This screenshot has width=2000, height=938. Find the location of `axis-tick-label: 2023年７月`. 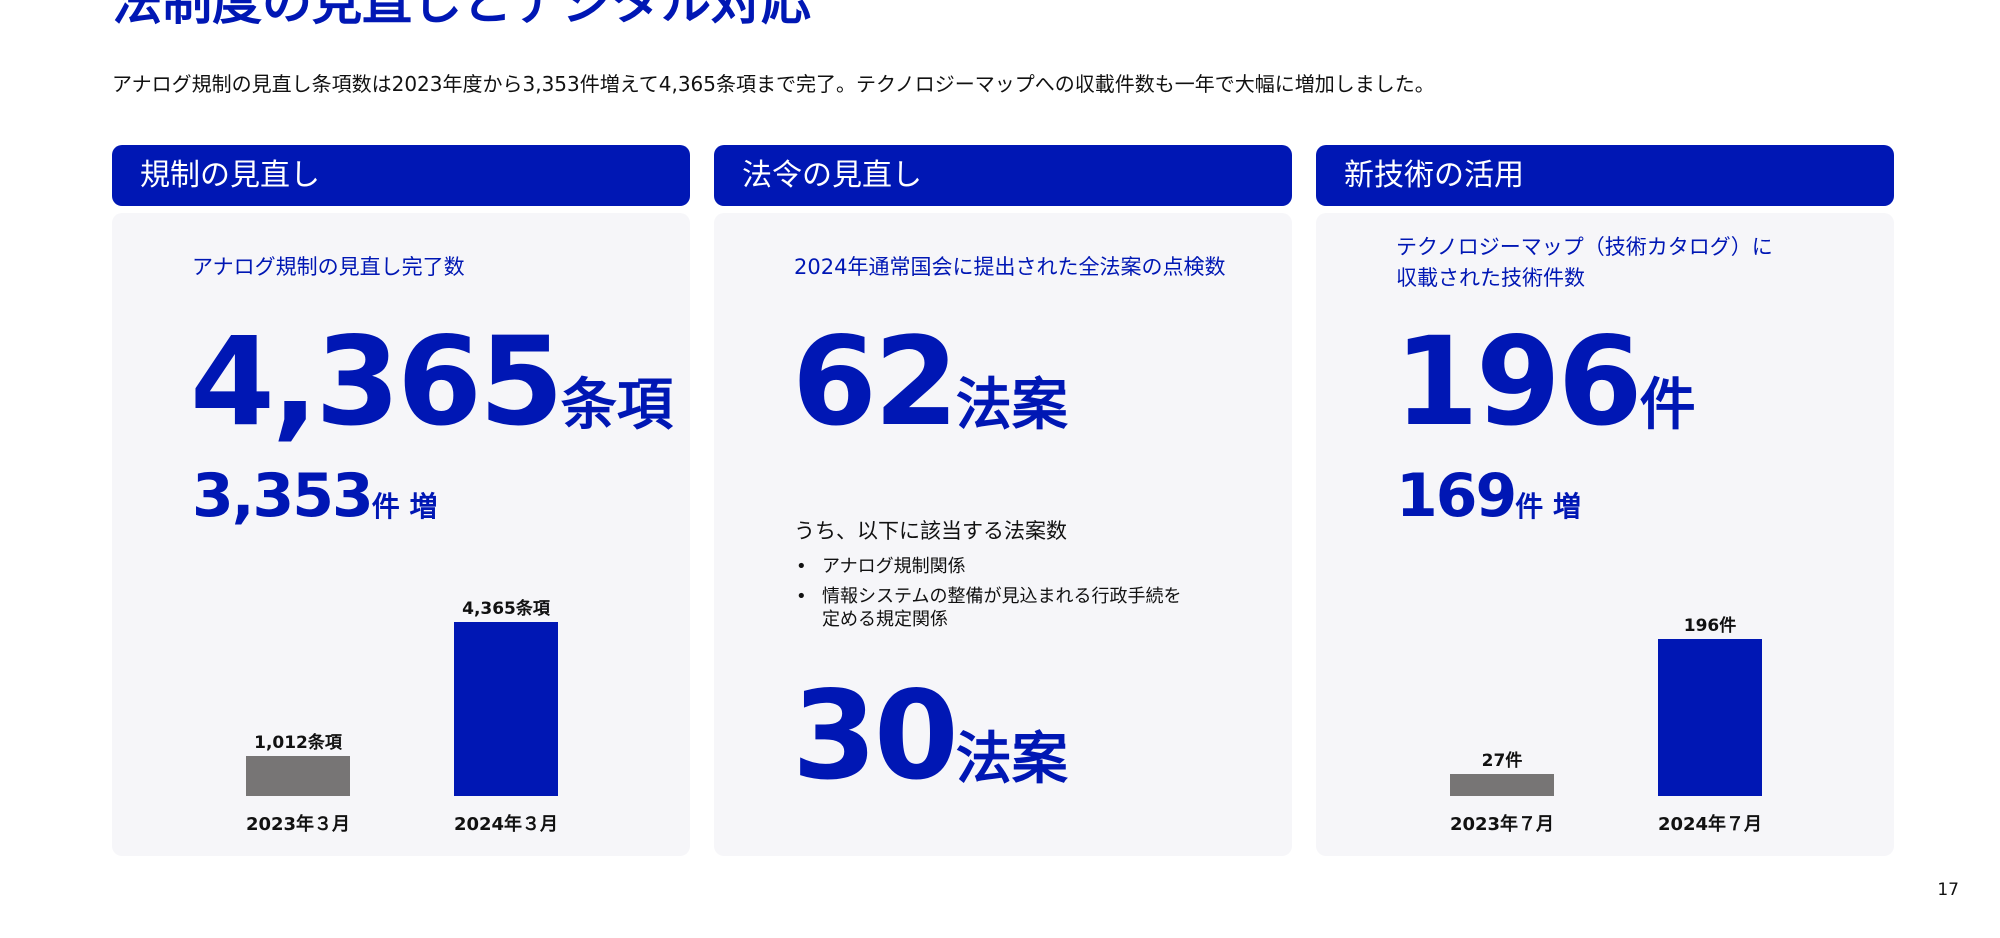

axis-tick-label: 2023年７月 is located at coordinates (1502, 824).